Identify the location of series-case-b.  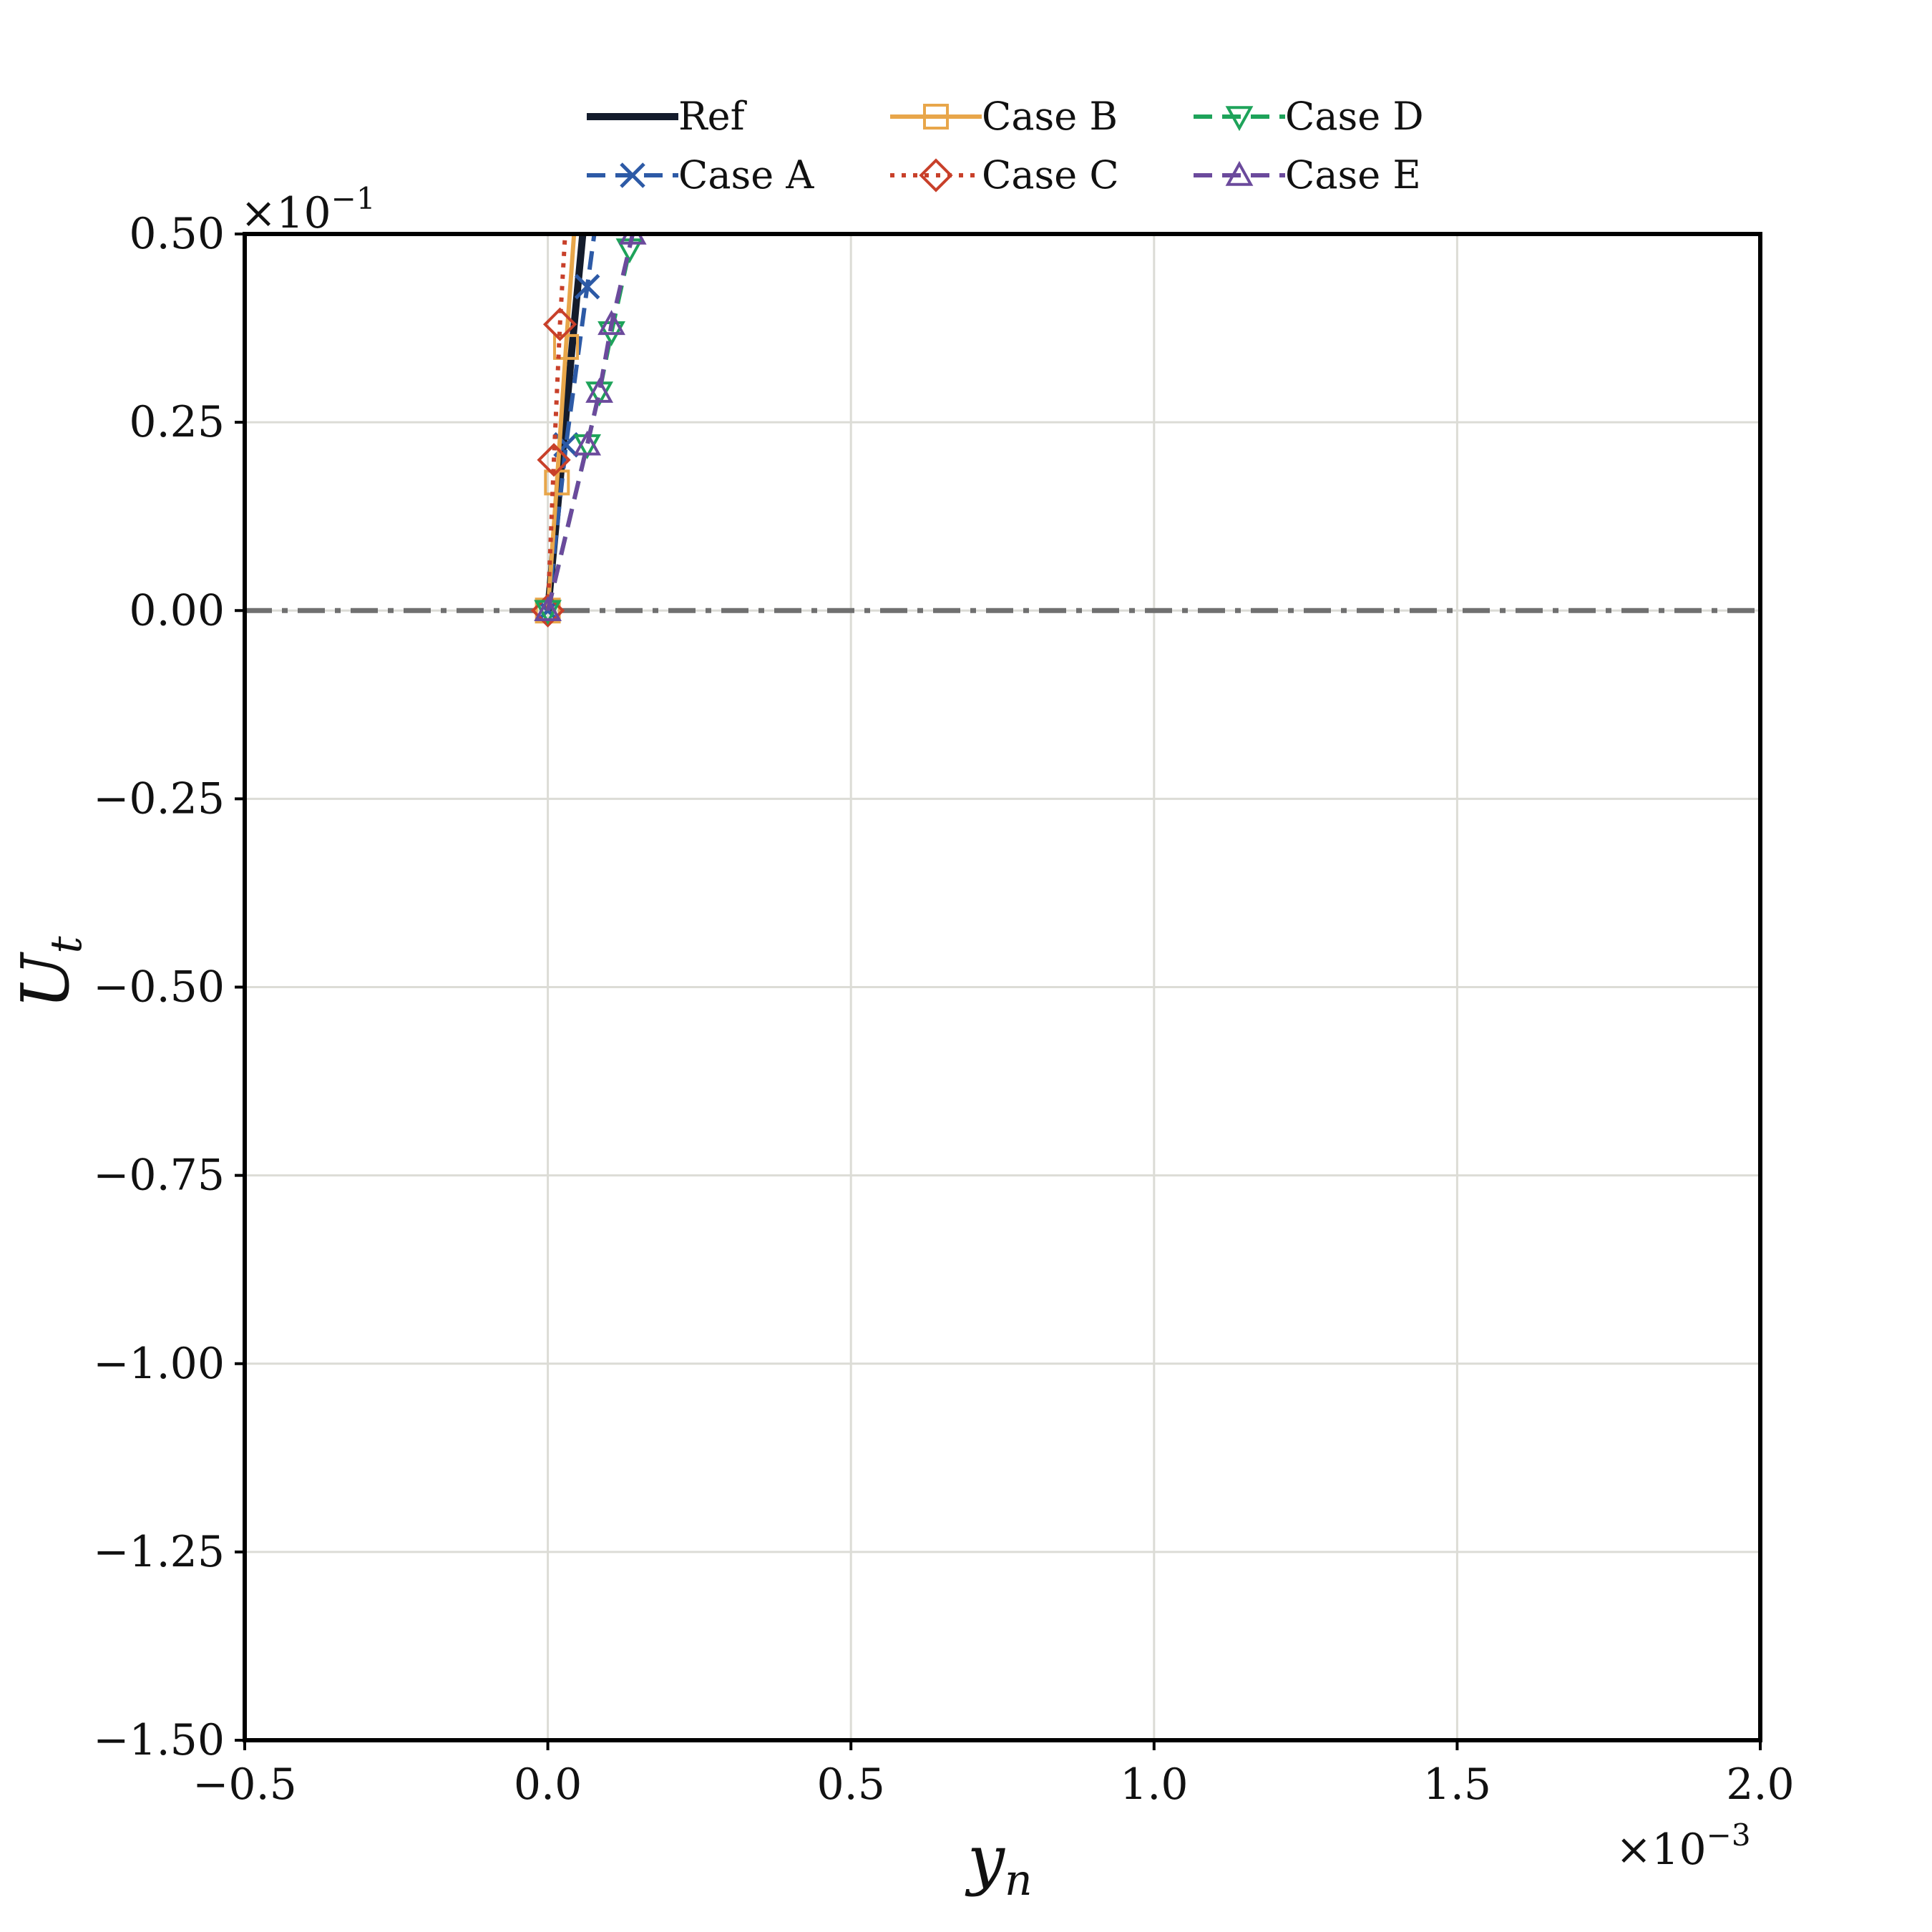
(557, 429).